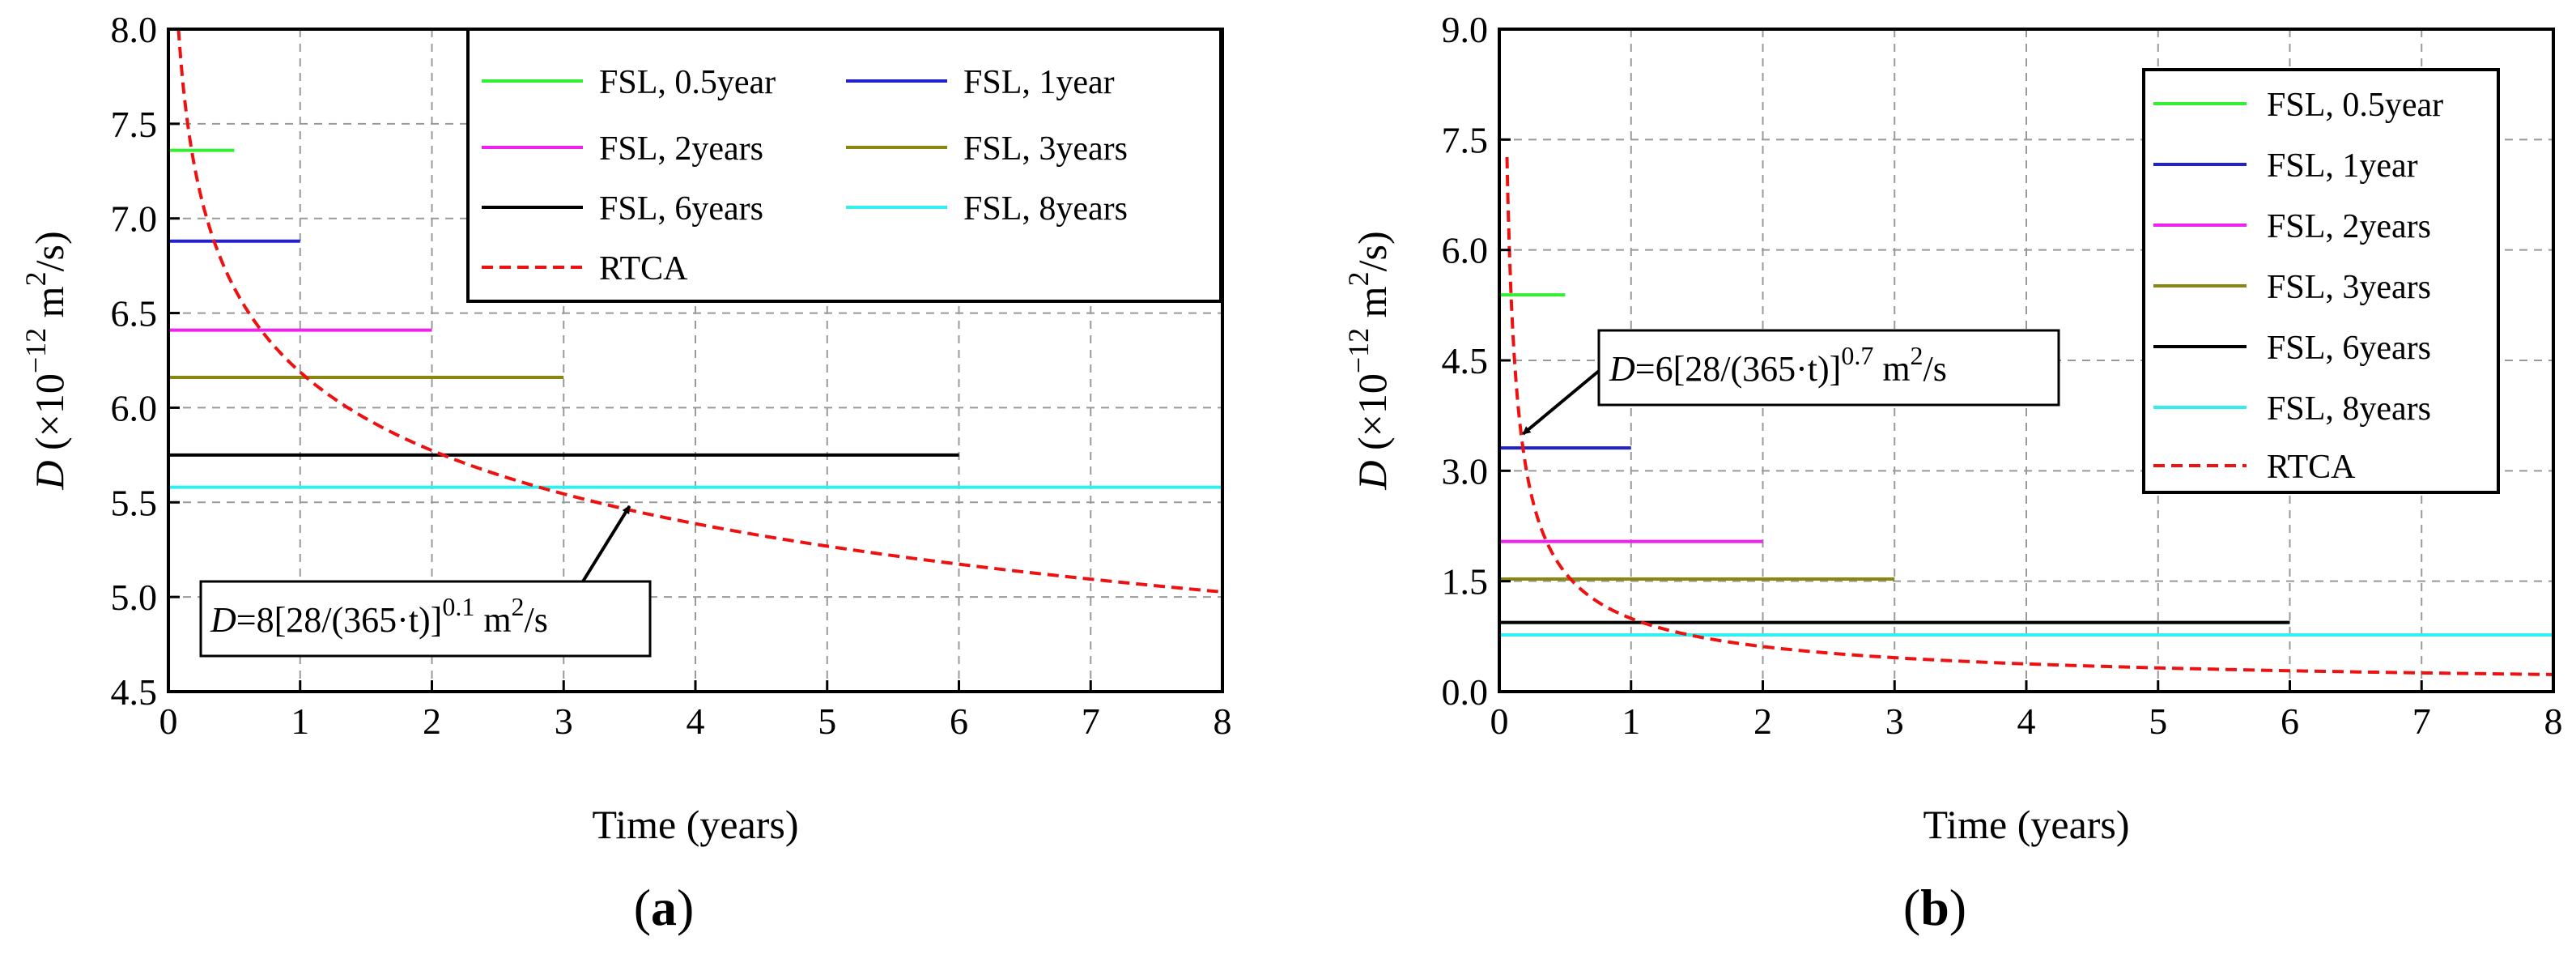  Describe the element at coordinates (2349, 349) in the screenshot. I see `chart-b-legend-label-4: FSL, 6years` at that location.